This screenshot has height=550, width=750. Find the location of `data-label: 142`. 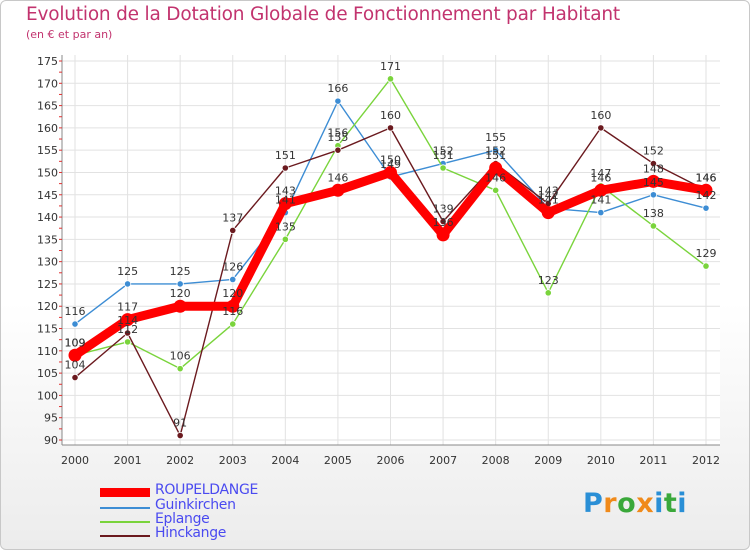

data-label: 142 is located at coordinates (706, 195).